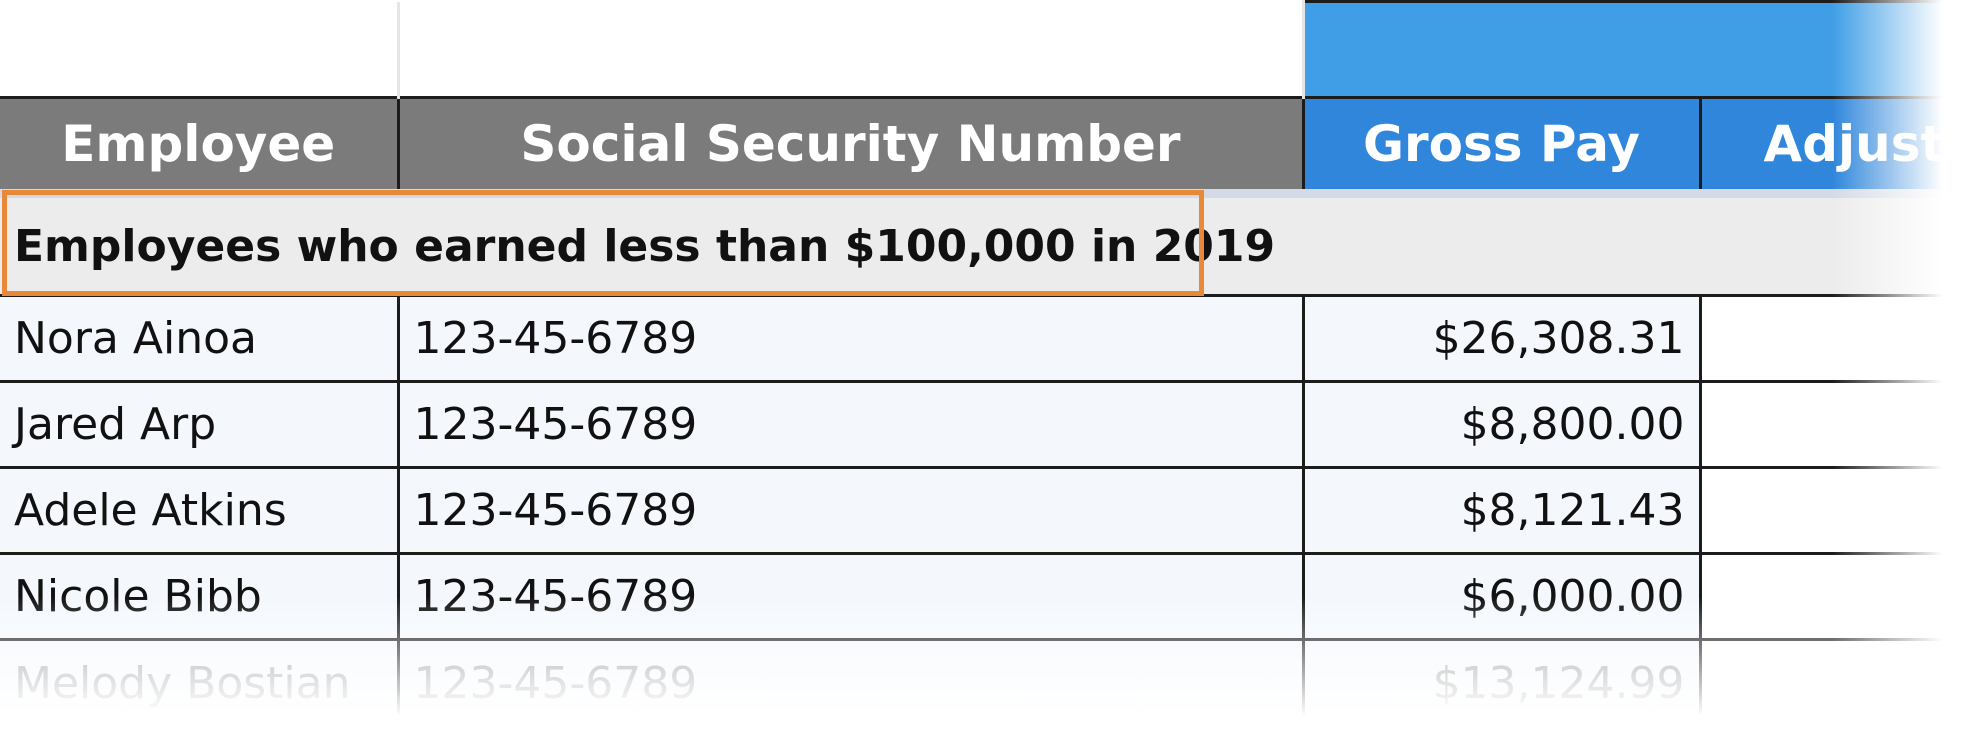 Image resolution: width=1962 pixels, height=746 pixels. I want to click on gross-pay-cell: $8,800.00, so click(1502, 425).